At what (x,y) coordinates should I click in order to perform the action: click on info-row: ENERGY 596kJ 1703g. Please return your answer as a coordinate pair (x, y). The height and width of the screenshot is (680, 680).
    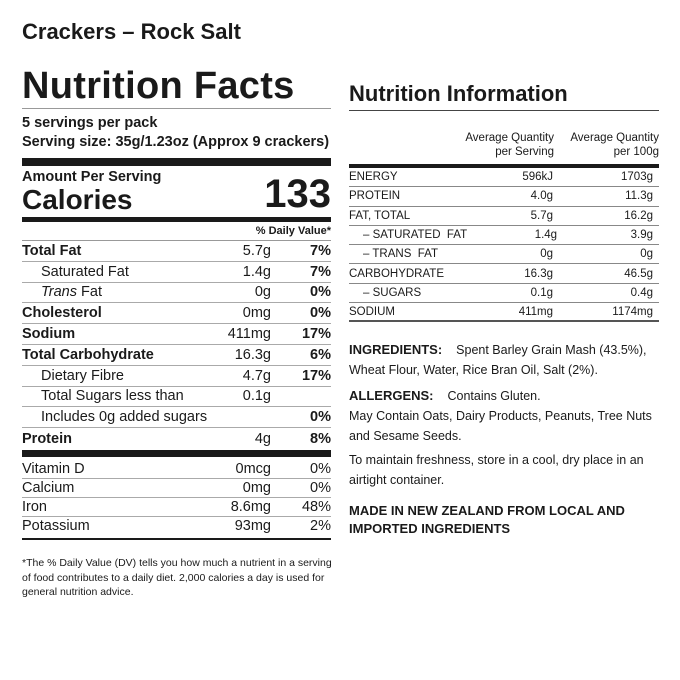
    Looking at the image, I should click on (504, 178).